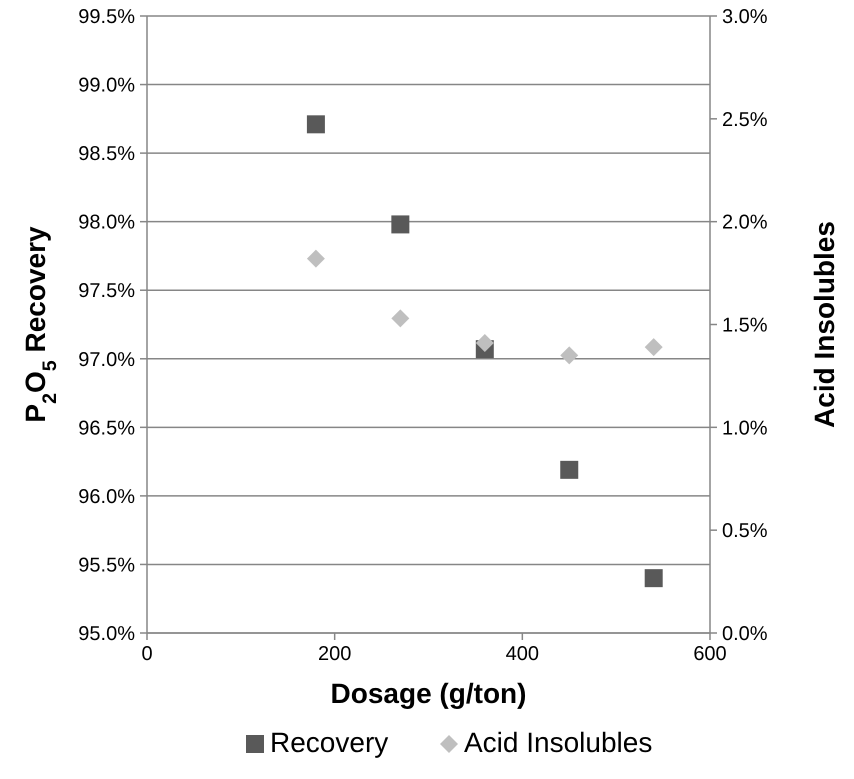  Describe the element at coordinates (107, 634) in the screenshot. I see `y-tick-label: 95.0%` at that location.